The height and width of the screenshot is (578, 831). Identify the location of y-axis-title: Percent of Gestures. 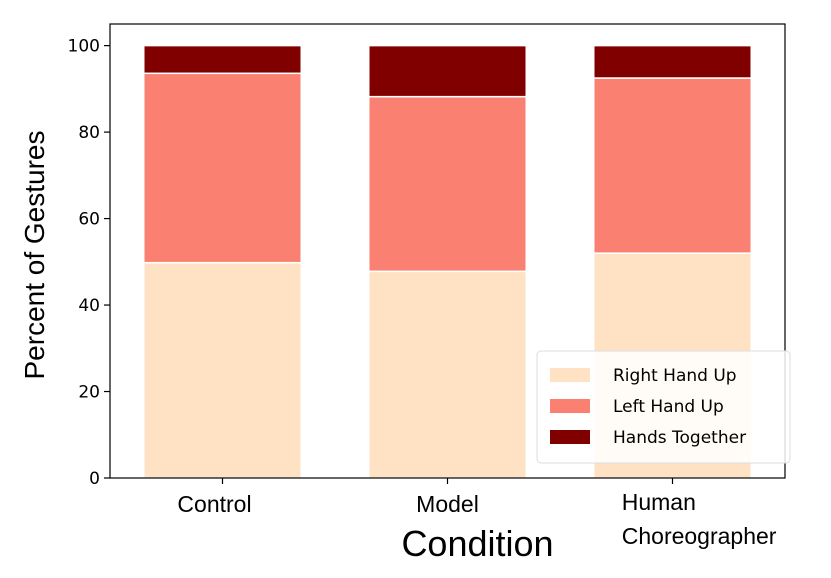
(34, 254).